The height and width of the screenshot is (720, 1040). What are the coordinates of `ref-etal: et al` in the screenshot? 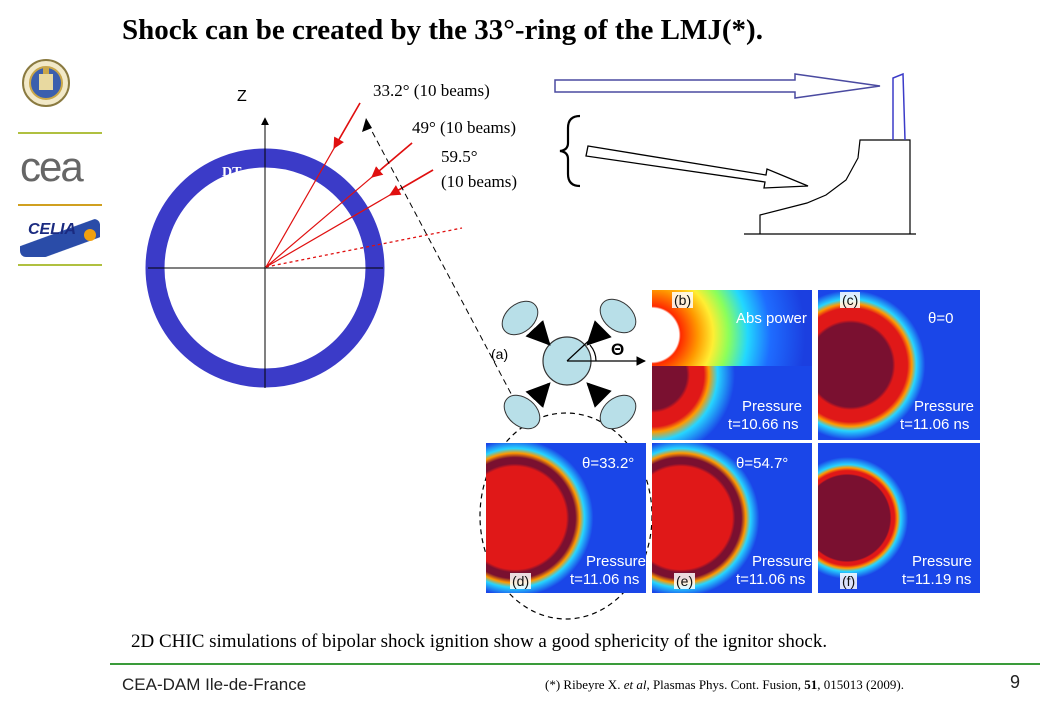 It's located at (635, 684).